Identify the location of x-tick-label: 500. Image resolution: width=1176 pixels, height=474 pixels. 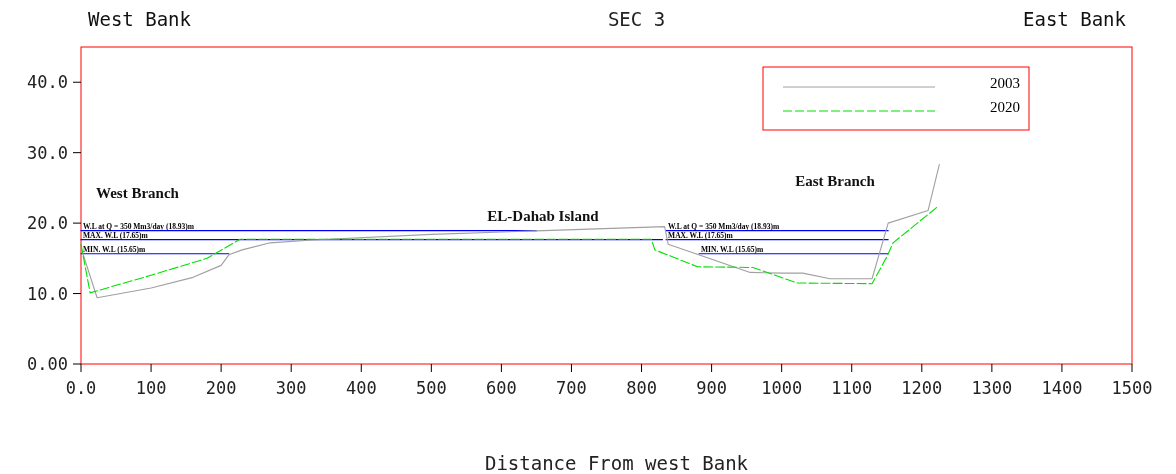
(431, 388).